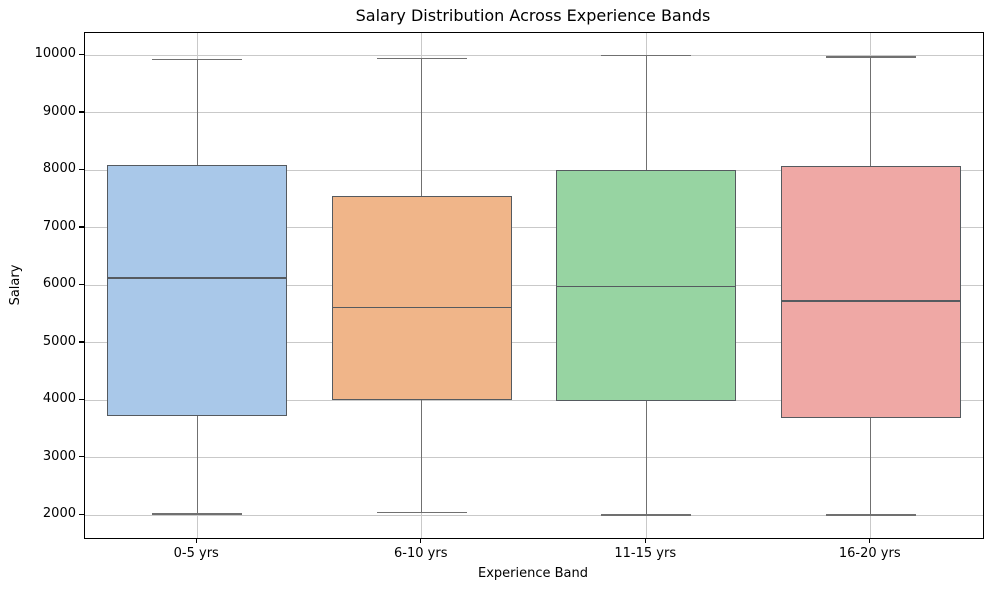 The image size is (989, 590). Describe the element at coordinates (532, 573) in the screenshot. I see `x-axis-label: Experience Band` at that location.